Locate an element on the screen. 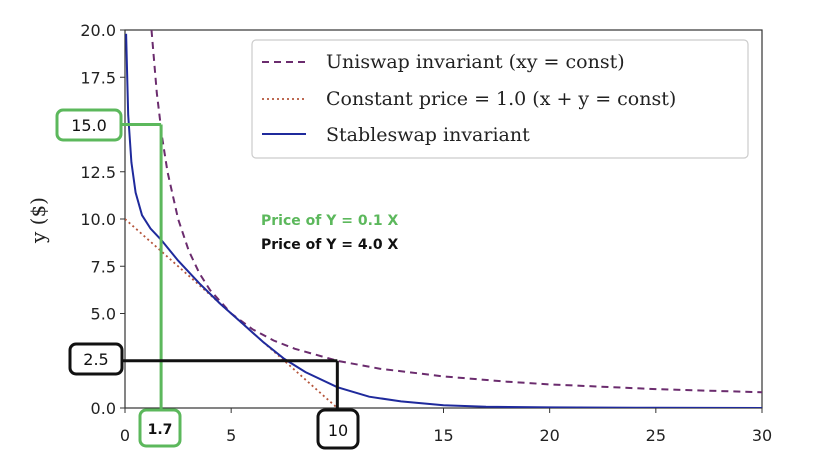 This screenshot has width=824, height=454. x-tick-label: 5 is located at coordinates (231, 435).